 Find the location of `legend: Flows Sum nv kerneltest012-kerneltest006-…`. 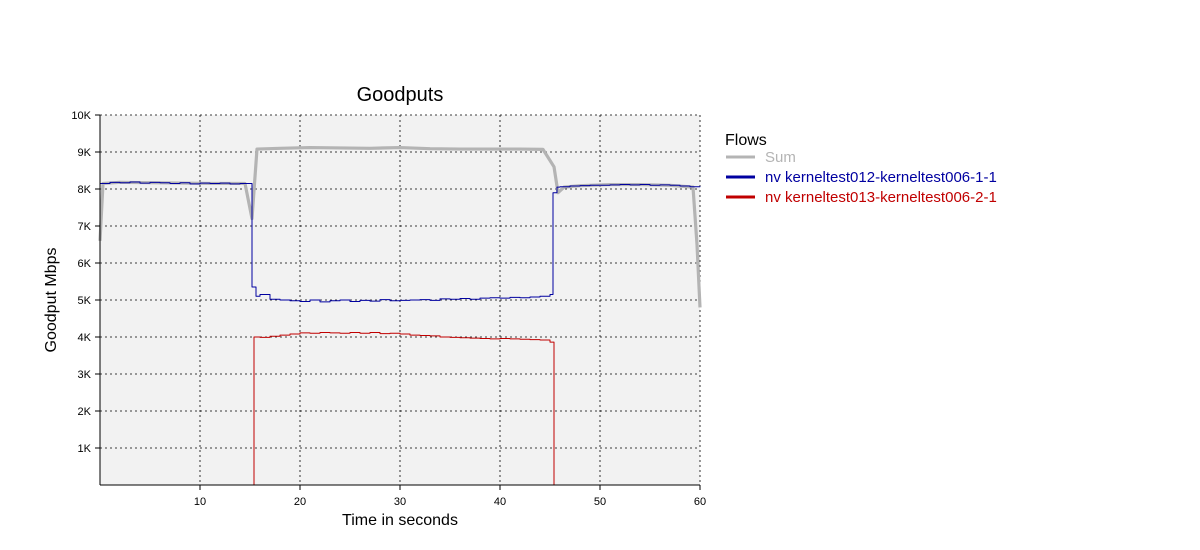

legend: Flows Sum nv kerneltest012-kerneltest006-… is located at coordinates (861, 169).